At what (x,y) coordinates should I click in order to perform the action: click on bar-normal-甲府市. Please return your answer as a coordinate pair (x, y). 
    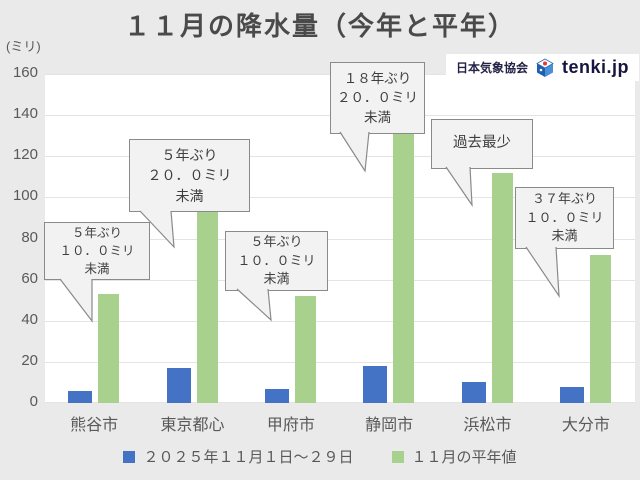
    Looking at the image, I should click on (305, 349).